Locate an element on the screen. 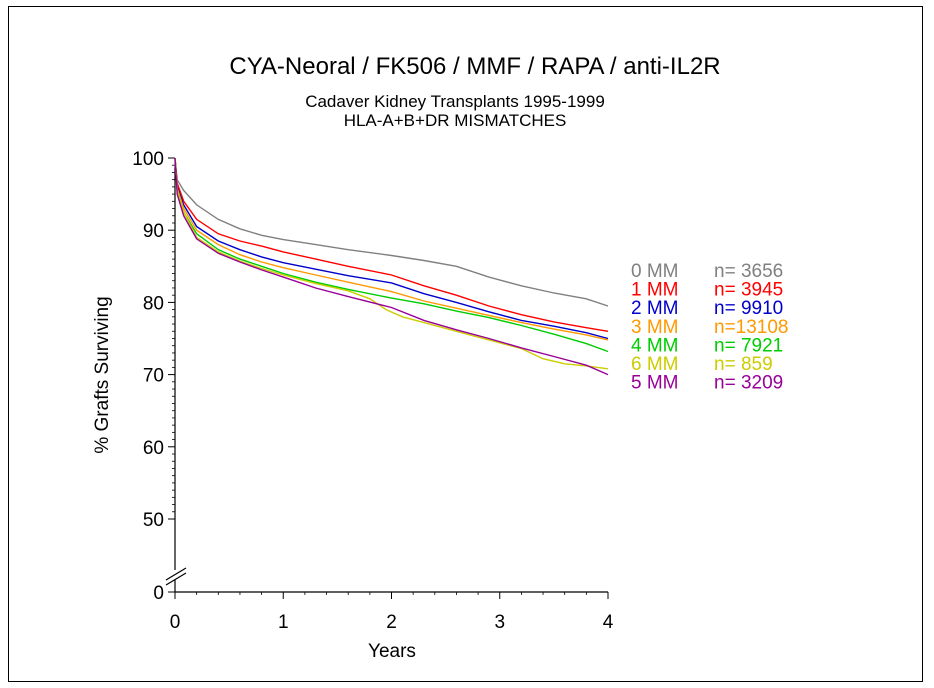  x-tick-label: 3 is located at coordinates (499, 622).